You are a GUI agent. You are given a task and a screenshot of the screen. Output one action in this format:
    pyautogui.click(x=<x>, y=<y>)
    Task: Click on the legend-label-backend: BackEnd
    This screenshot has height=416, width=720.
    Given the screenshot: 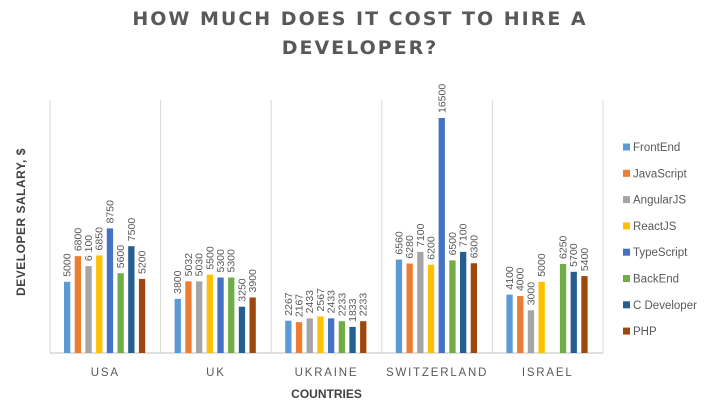 What is the action you would take?
    pyautogui.click(x=656, y=280)
    